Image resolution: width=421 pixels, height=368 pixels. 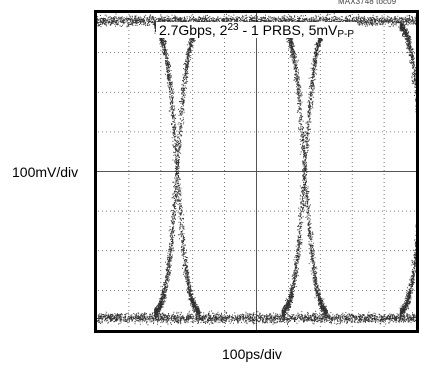 I want to click on y-axis-label: 100mV/div, so click(x=45, y=172).